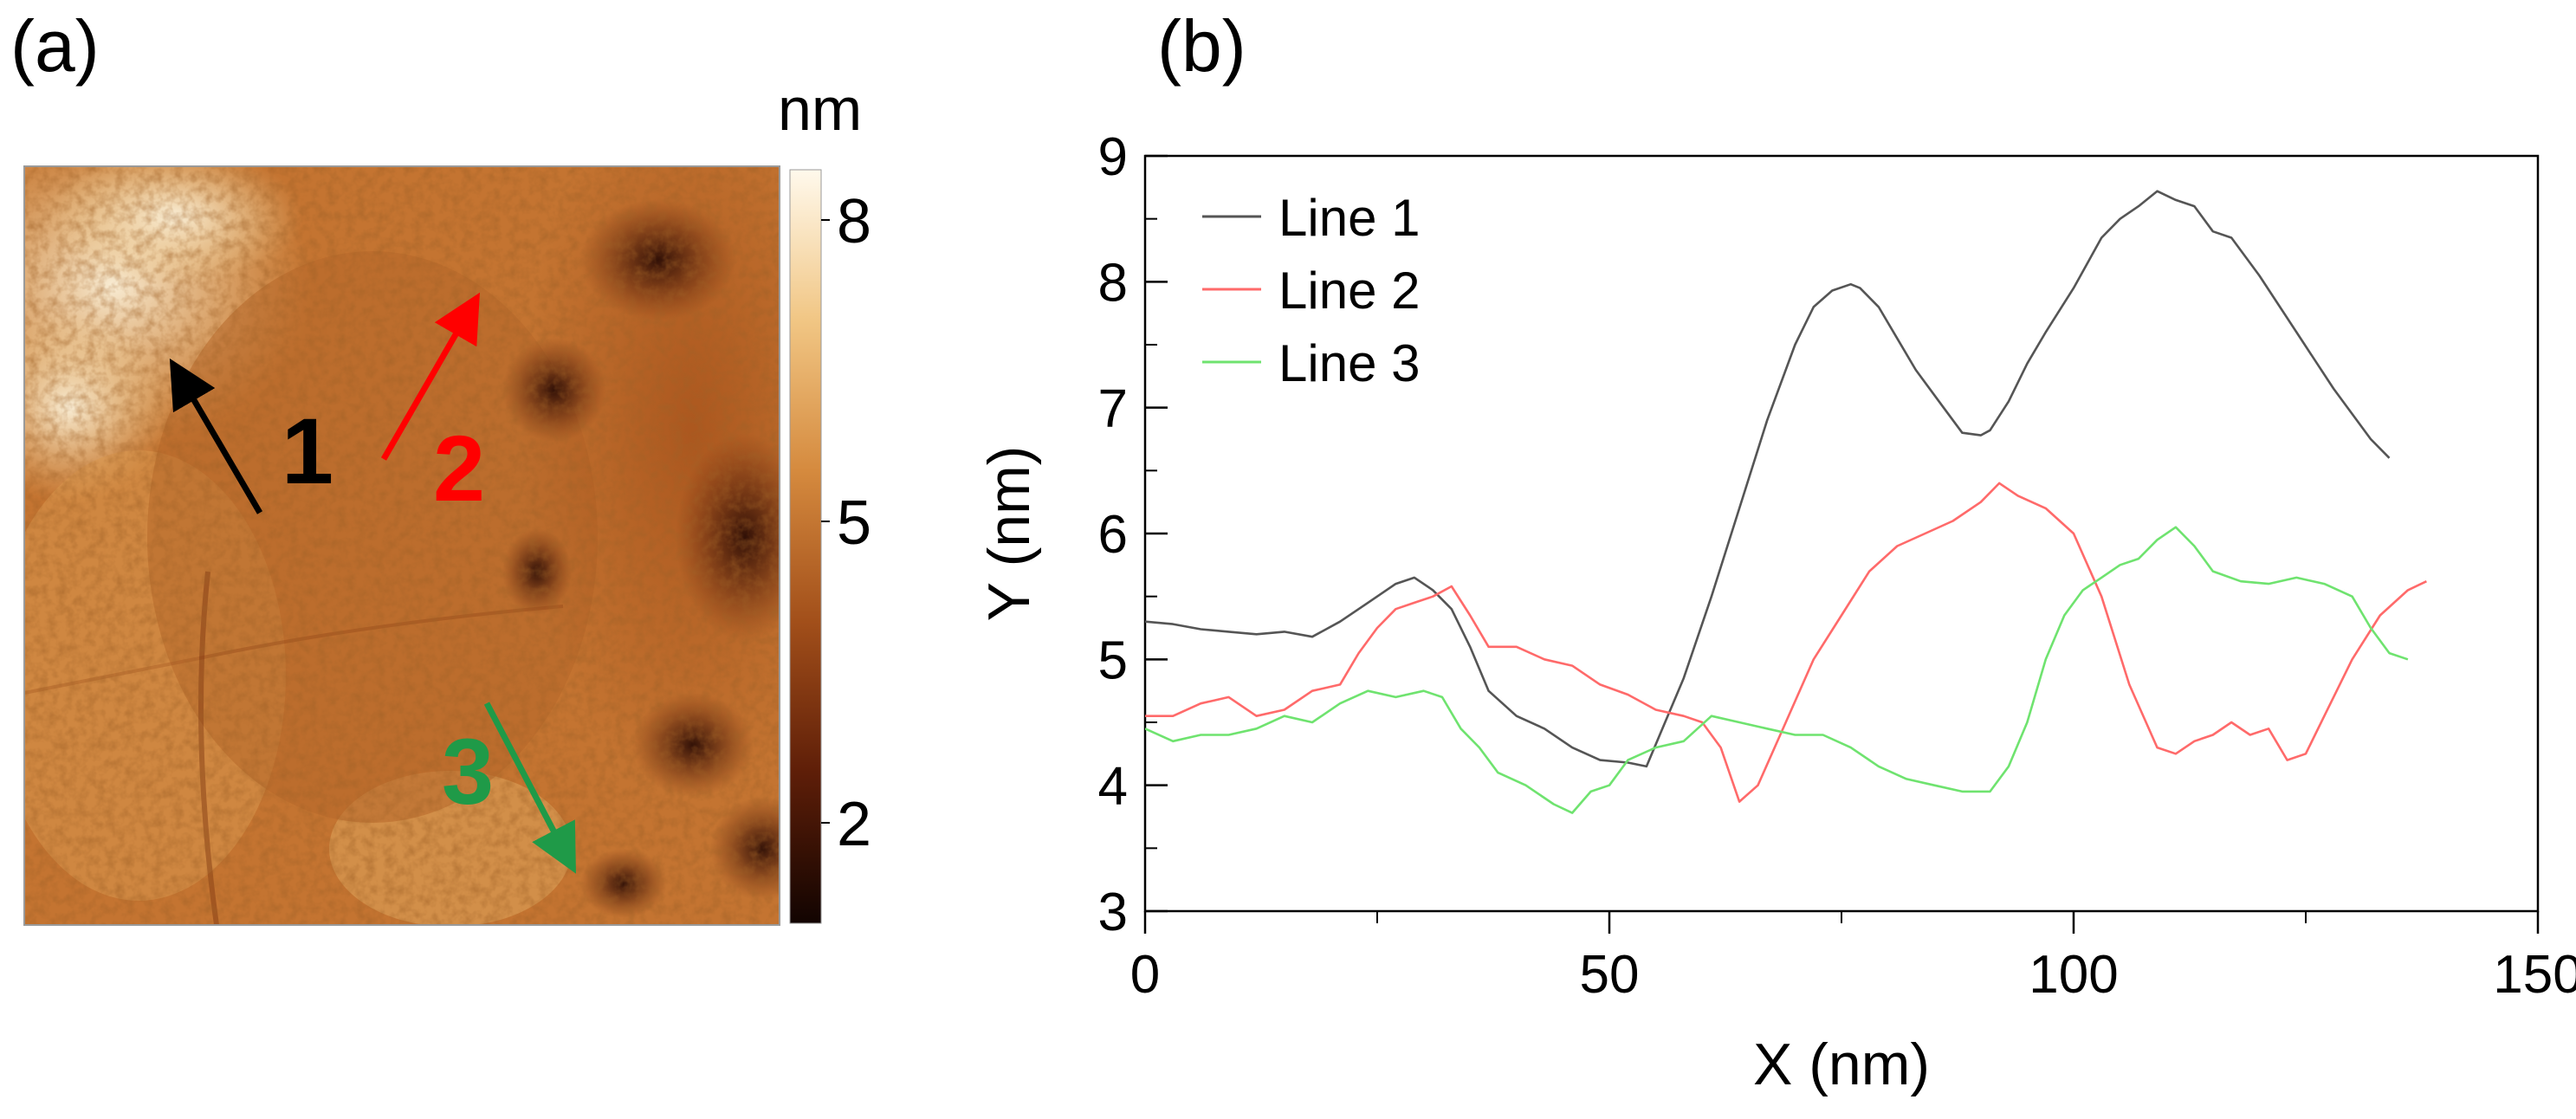  Describe the element at coordinates (2534, 975) in the screenshot. I see `x-tick-label: 150` at that location.